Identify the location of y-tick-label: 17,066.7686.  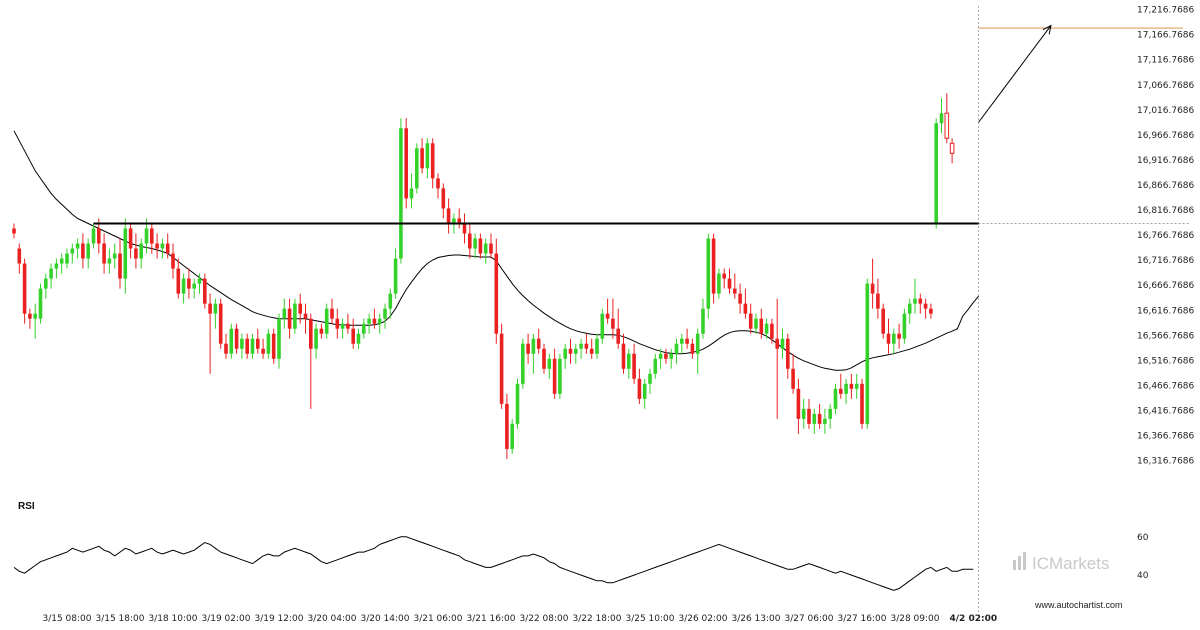
(1166, 86).